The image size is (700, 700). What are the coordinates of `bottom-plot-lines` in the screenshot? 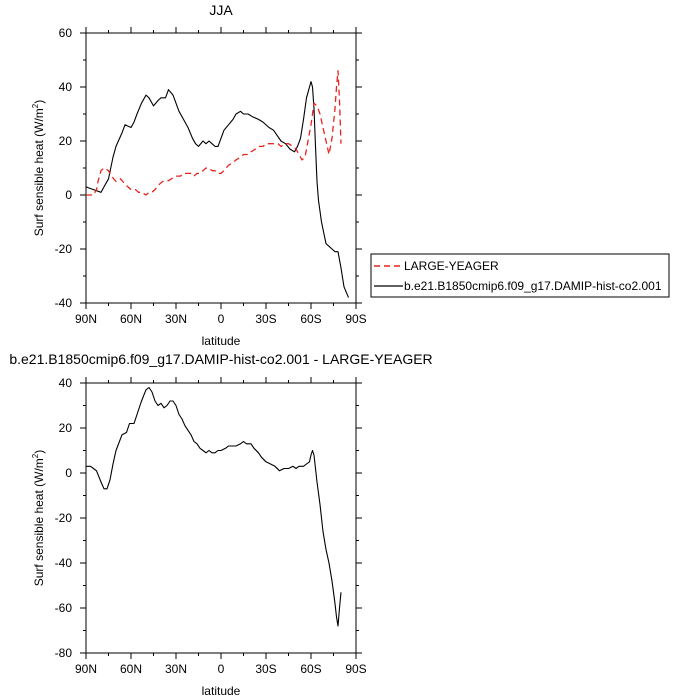 It's located at (214, 506).